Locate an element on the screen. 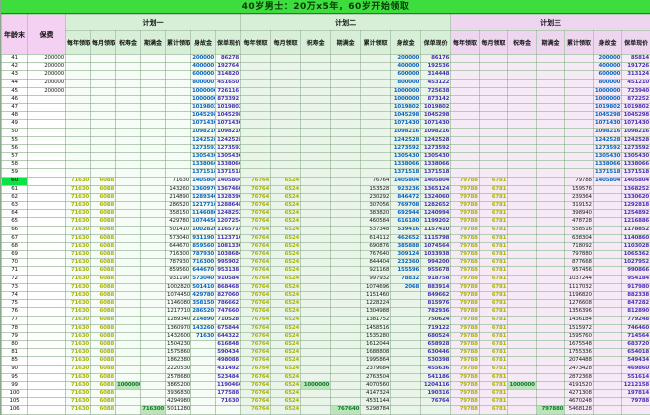  p2-cash-value-cell: 1371518 is located at coordinates (436, 173).